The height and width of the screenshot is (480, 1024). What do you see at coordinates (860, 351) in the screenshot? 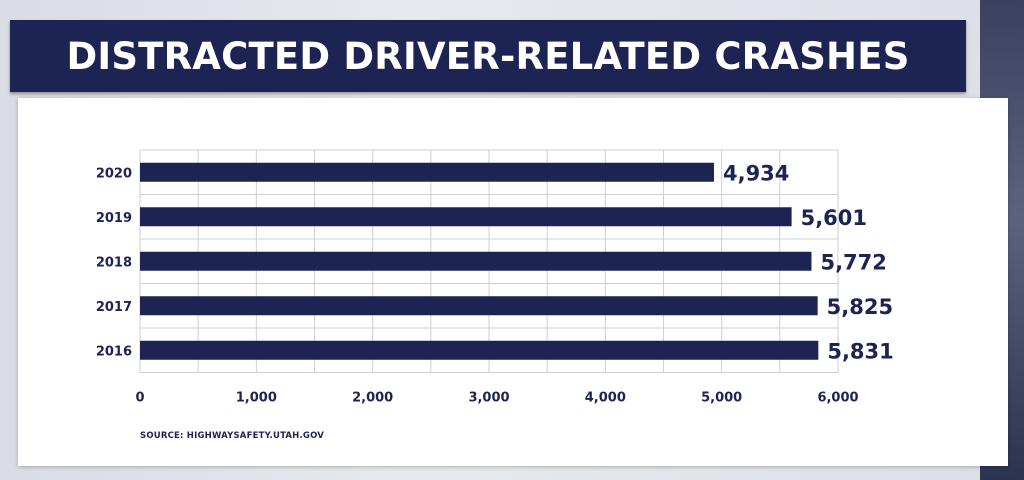
I see `value-label-2016: 5,831` at bounding box center [860, 351].